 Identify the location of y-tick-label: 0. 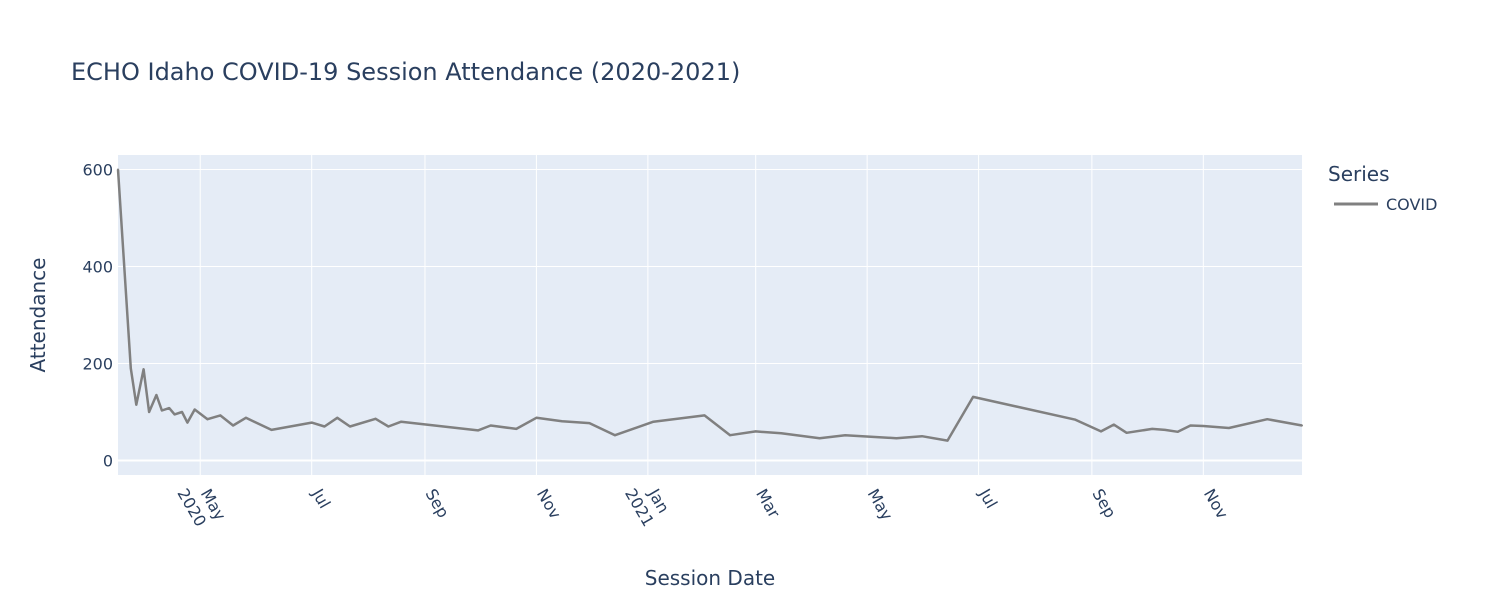
(108, 460).